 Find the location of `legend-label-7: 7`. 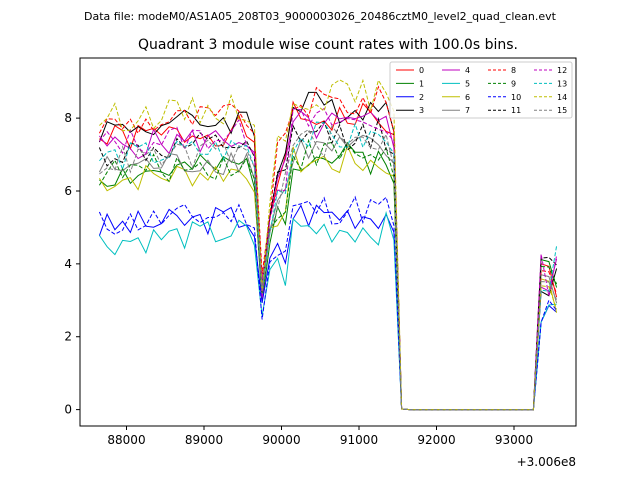

legend-label-7: 7 is located at coordinates (467, 110).